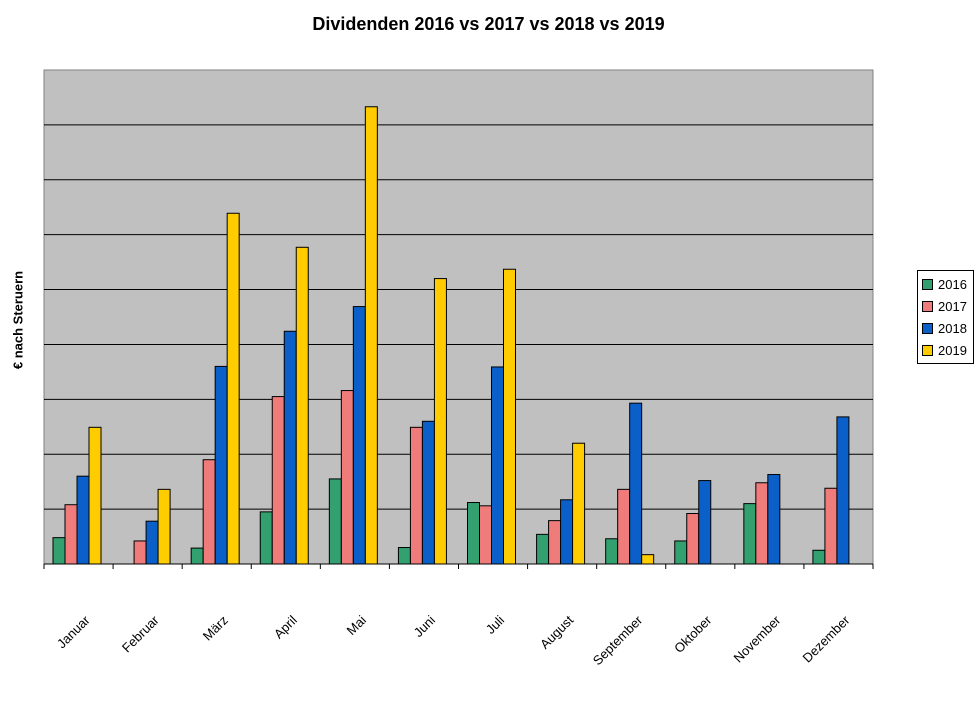 The width and height of the screenshot is (977, 725). What do you see at coordinates (416, 495) in the screenshot?
I see `bar-2017-juni` at bounding box center [416, 495].